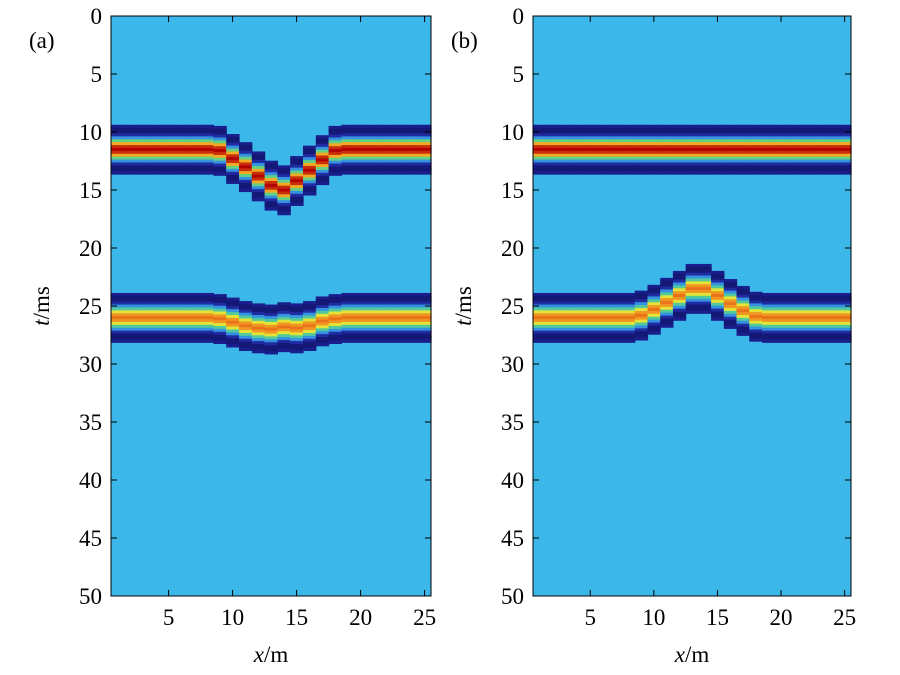 This screenshot has height=675, width=900. I want to click on event-1-a, so click(271, 170).